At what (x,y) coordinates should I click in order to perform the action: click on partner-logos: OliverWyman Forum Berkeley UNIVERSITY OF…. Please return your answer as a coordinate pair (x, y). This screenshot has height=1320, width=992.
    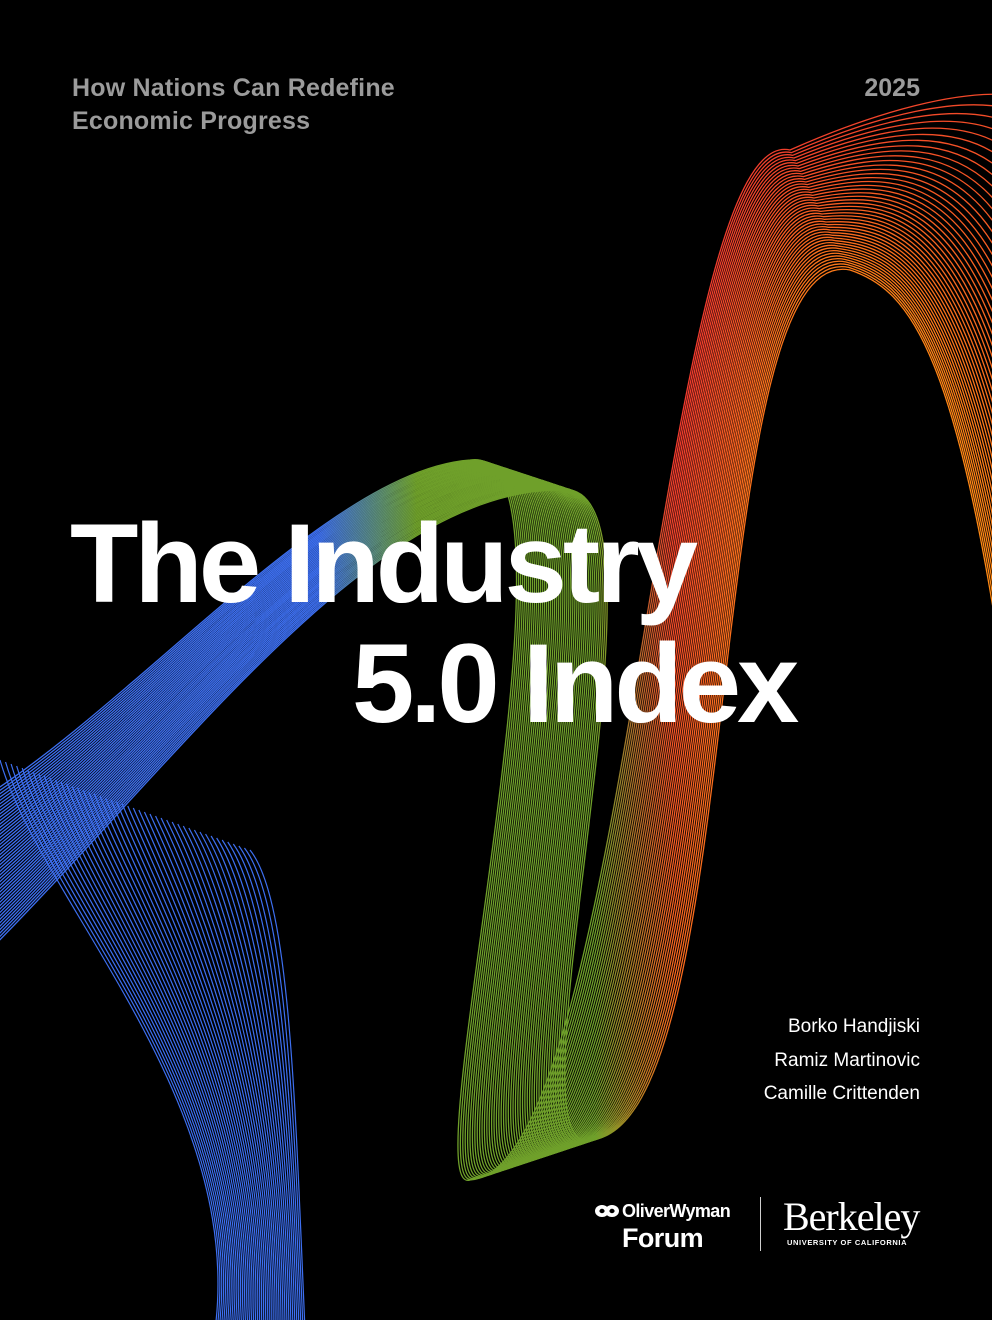
    Looking at the image, I should click on (760, 1225).